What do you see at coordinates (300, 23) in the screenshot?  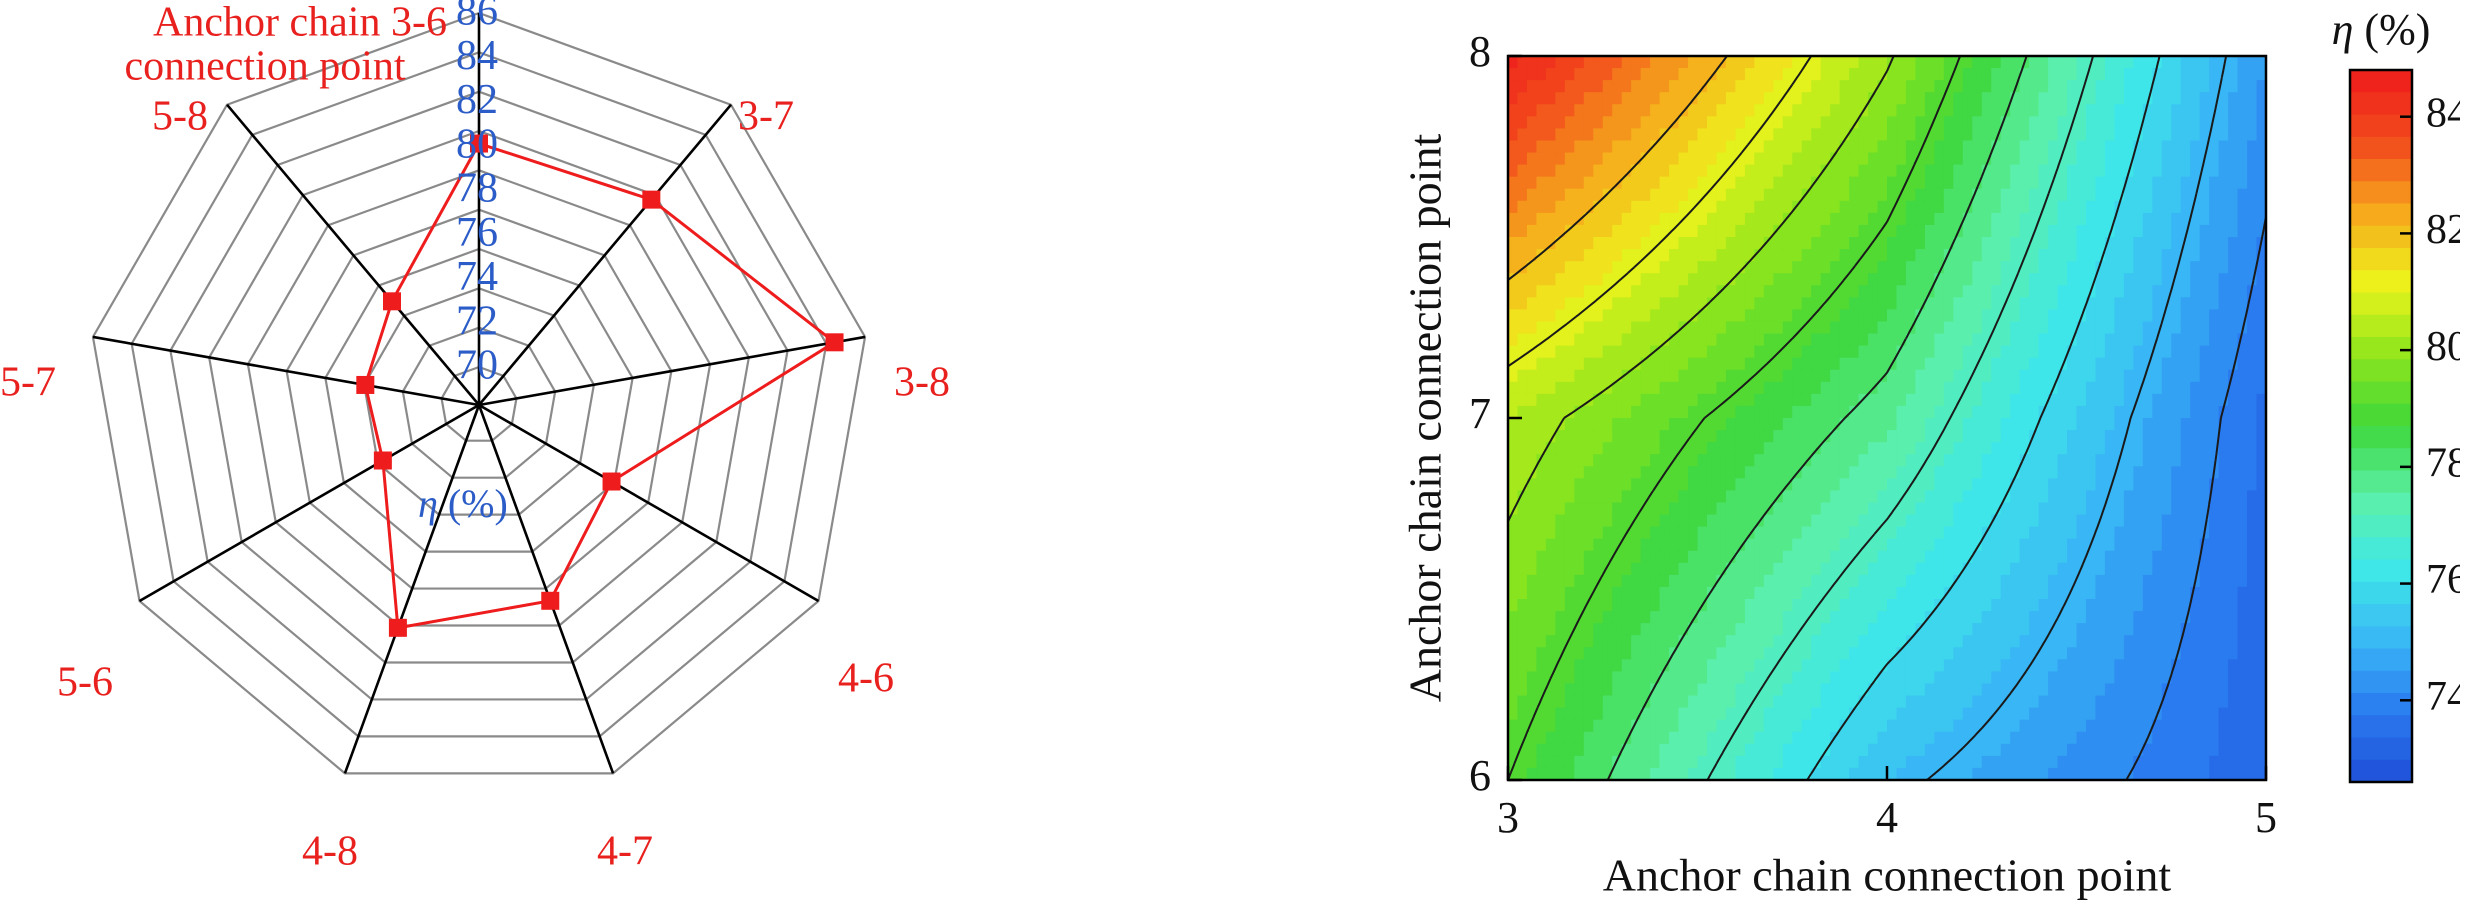 I see `radar-title: Anchor chain 3-6` at bounding box center [300, 23].